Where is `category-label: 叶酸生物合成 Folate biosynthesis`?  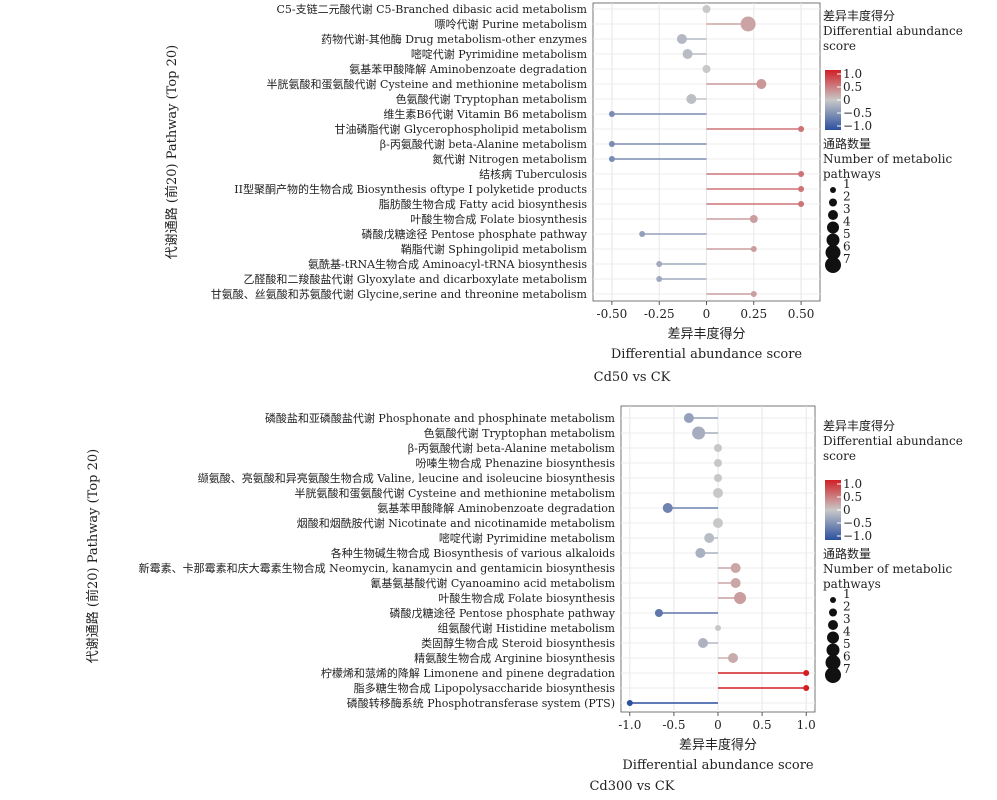 category-label: 叶酸生物合成 Folate biosynthesis is located at coordinates (526, 598).